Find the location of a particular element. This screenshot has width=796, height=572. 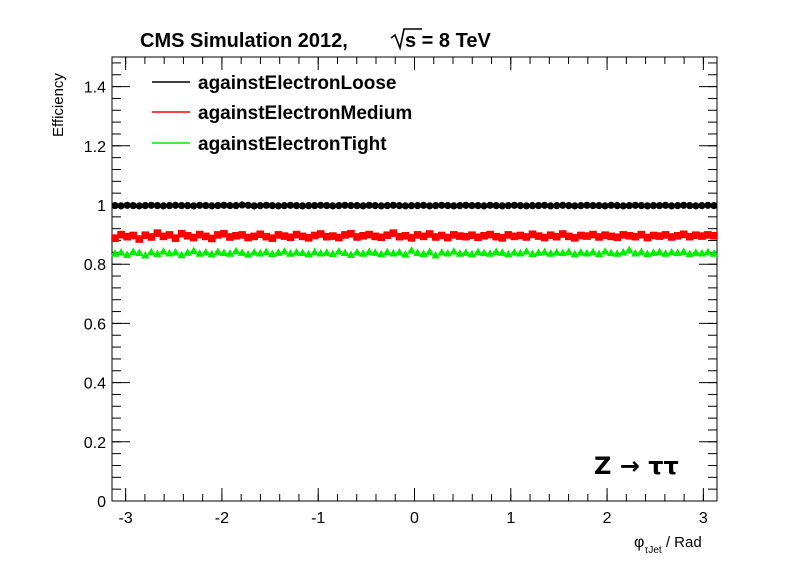

x-tick-label: 3 is located at coordinates (703, 518).